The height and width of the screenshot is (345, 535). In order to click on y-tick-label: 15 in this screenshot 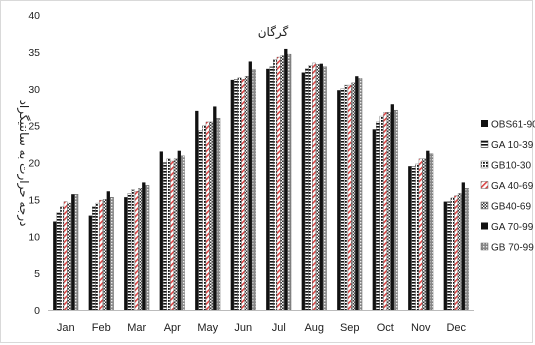, I will do `click(34, 200)`.